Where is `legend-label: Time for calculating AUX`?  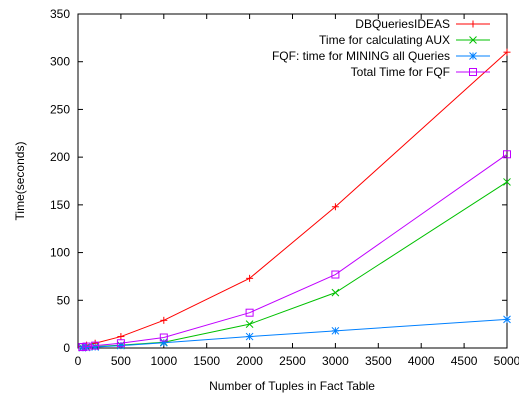 legend-label: Time for calculating AUX is located at coordinates (384, 40).